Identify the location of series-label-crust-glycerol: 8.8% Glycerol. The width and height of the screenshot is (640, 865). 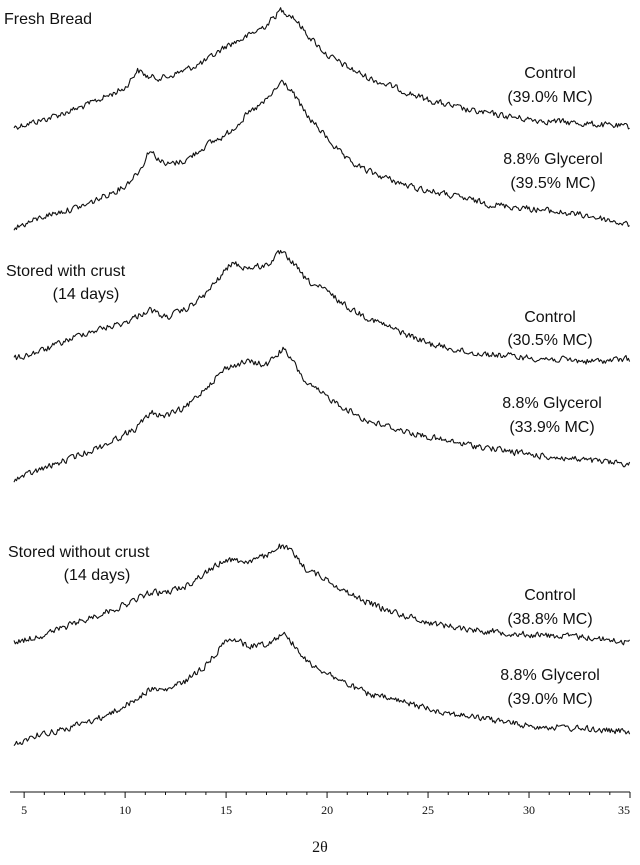
(552, 403).